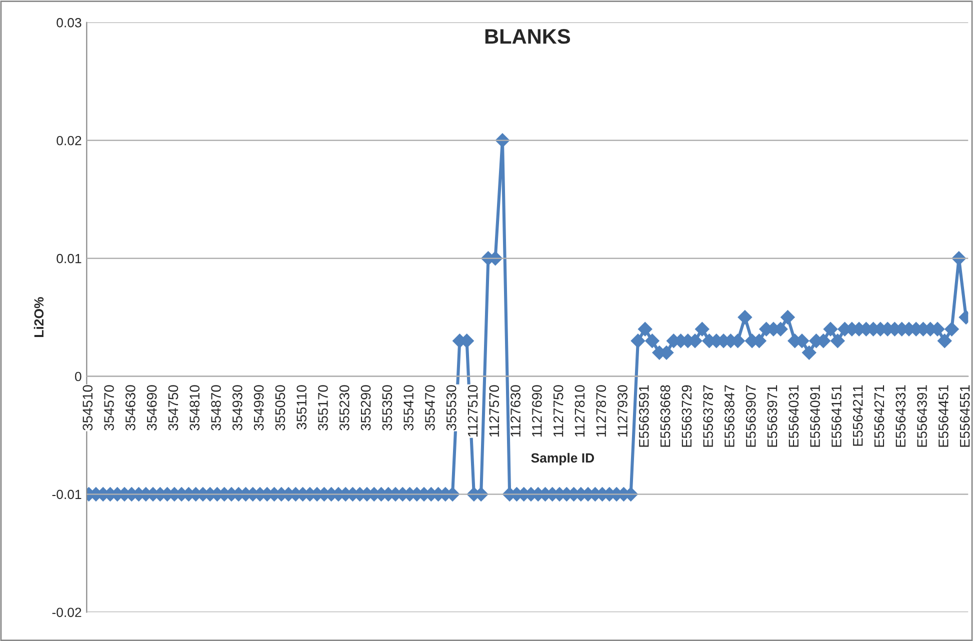  Describe the element at coordinates (579, 411) in the screenshot. I see `x-tick-label: 1127810` at that location.